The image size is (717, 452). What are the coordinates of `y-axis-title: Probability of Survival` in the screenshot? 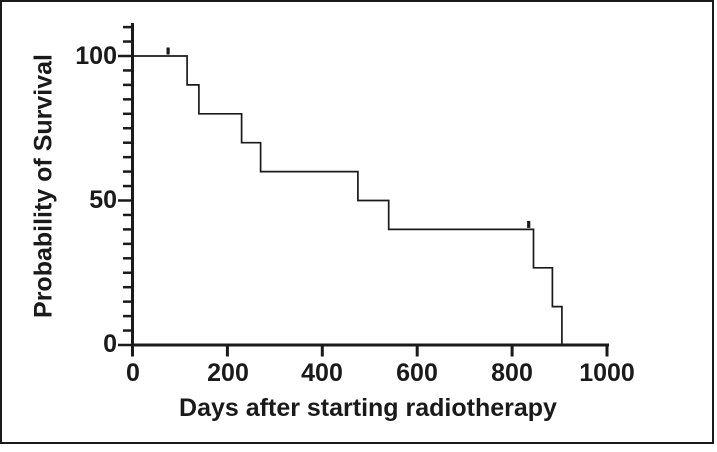 It's located at (43, 186).